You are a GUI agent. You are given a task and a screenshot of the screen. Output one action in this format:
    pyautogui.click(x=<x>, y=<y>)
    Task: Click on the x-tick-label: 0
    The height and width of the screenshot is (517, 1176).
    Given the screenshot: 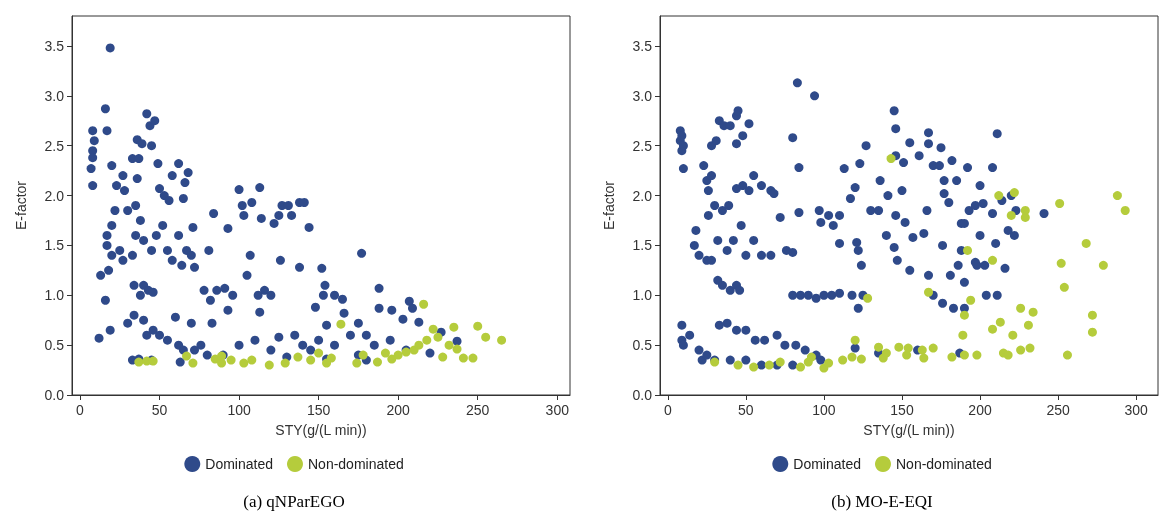 What is the action you would take?
    pyautogui.click(x=80, y=410)
    